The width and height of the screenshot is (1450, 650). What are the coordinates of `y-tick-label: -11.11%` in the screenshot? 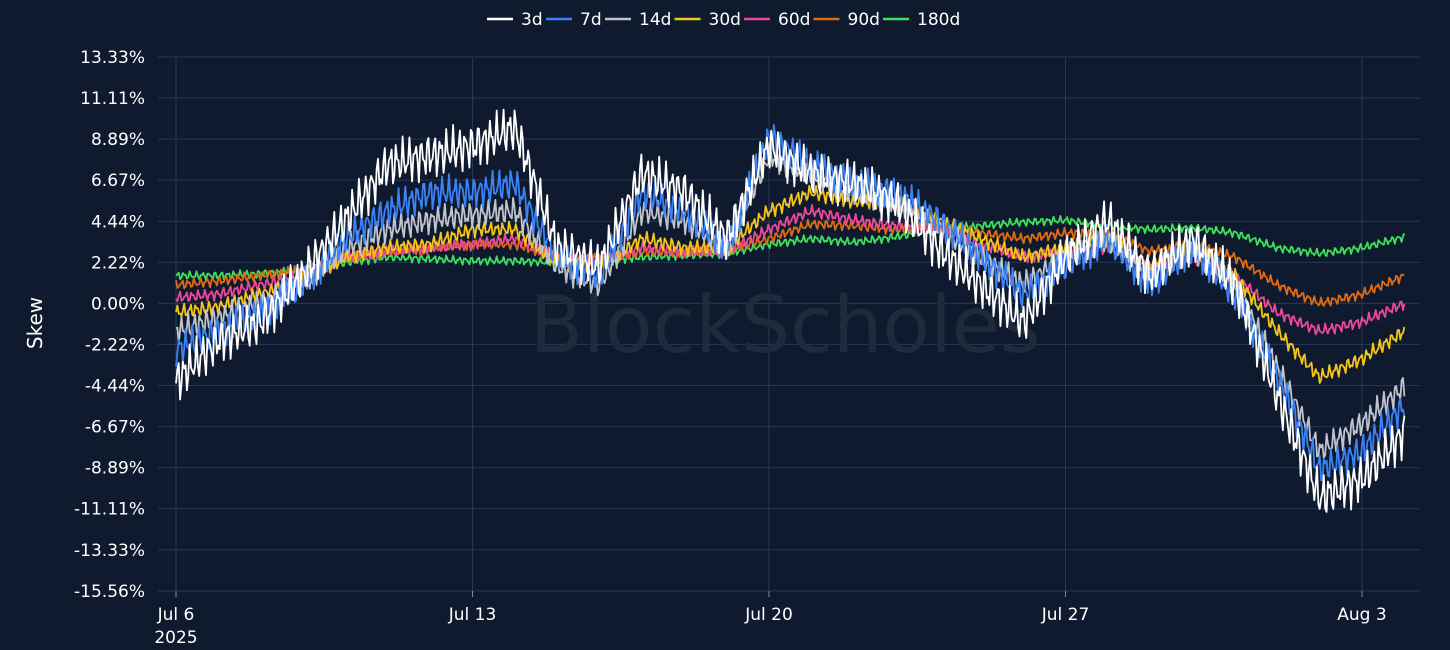 It's located at (109, 510).